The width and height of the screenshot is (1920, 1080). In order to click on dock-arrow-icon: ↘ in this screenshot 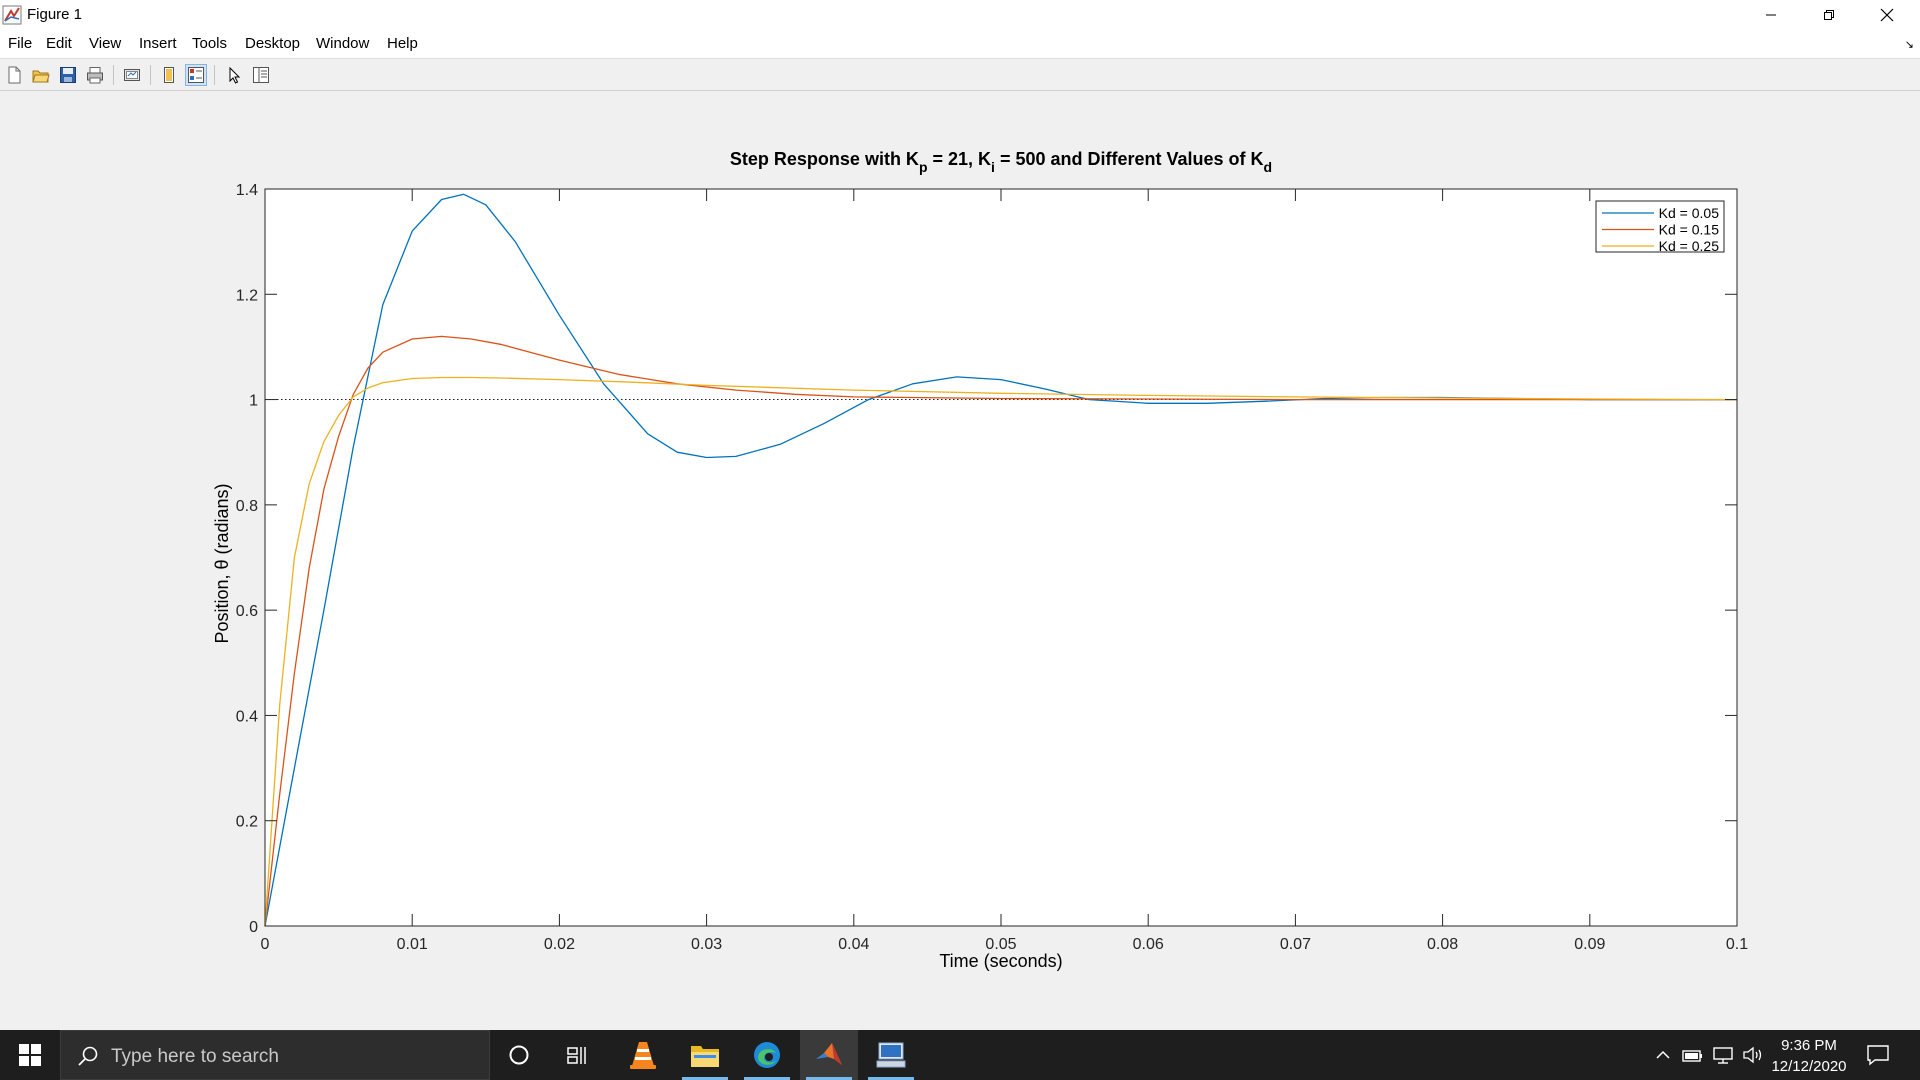, I will do `click(1909, 45)`.